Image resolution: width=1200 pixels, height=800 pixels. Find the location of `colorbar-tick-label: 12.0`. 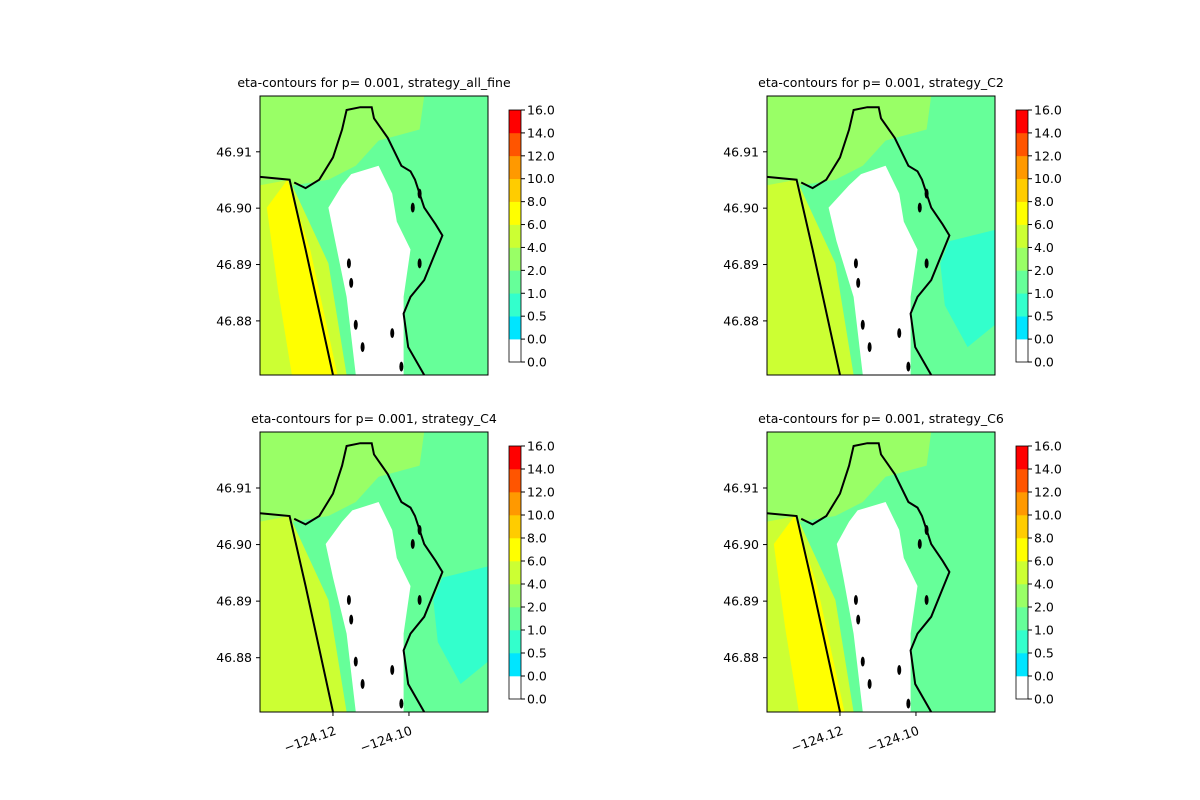

colorbar-tick-label: 12.0 is located at coordinates (541, 492).